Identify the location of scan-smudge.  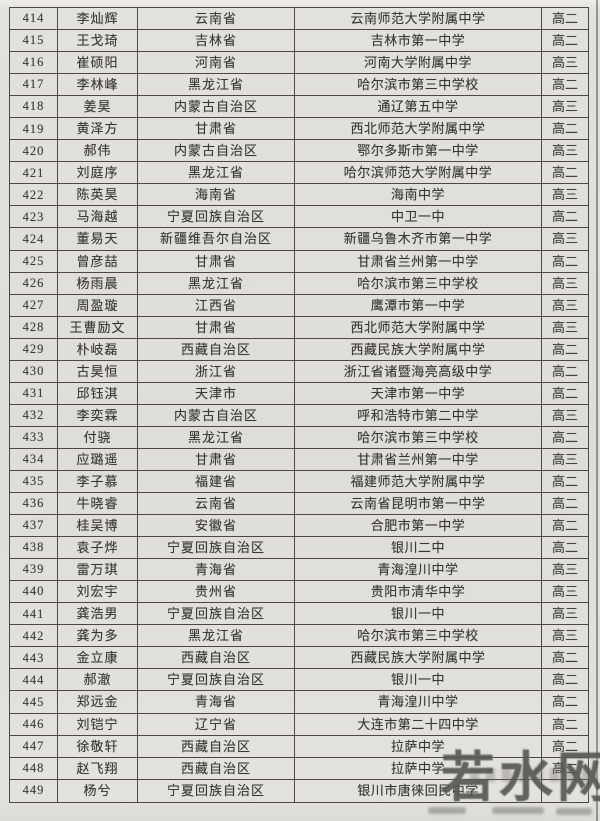
(447, 810).